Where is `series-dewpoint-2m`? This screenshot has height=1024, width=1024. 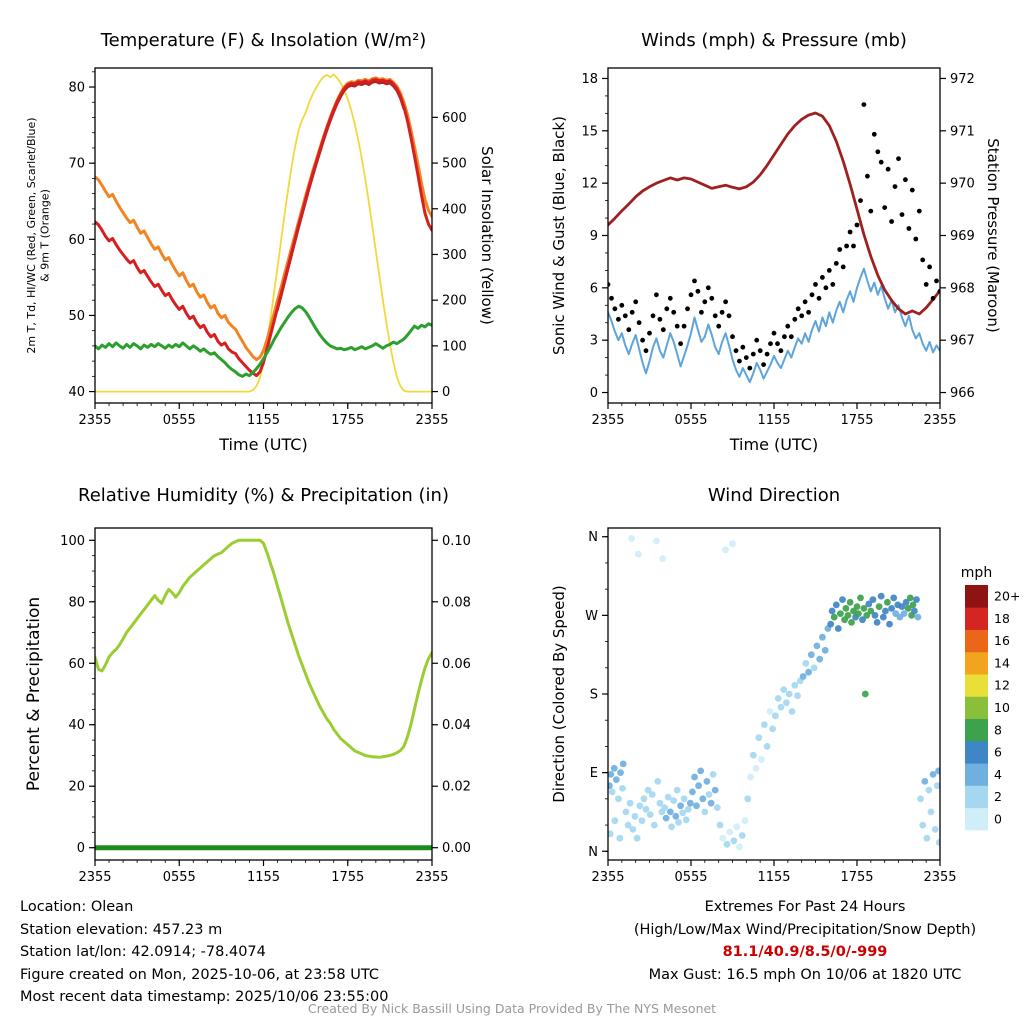 series-dewpoint-2m is located at coordinates (263, 341).